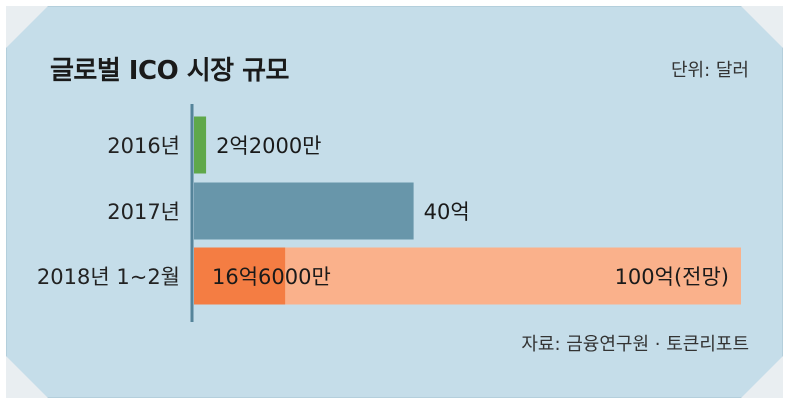 This screenshot has width=791, height=405. I want to click on corner-fold-top-right, so click(762, 27).